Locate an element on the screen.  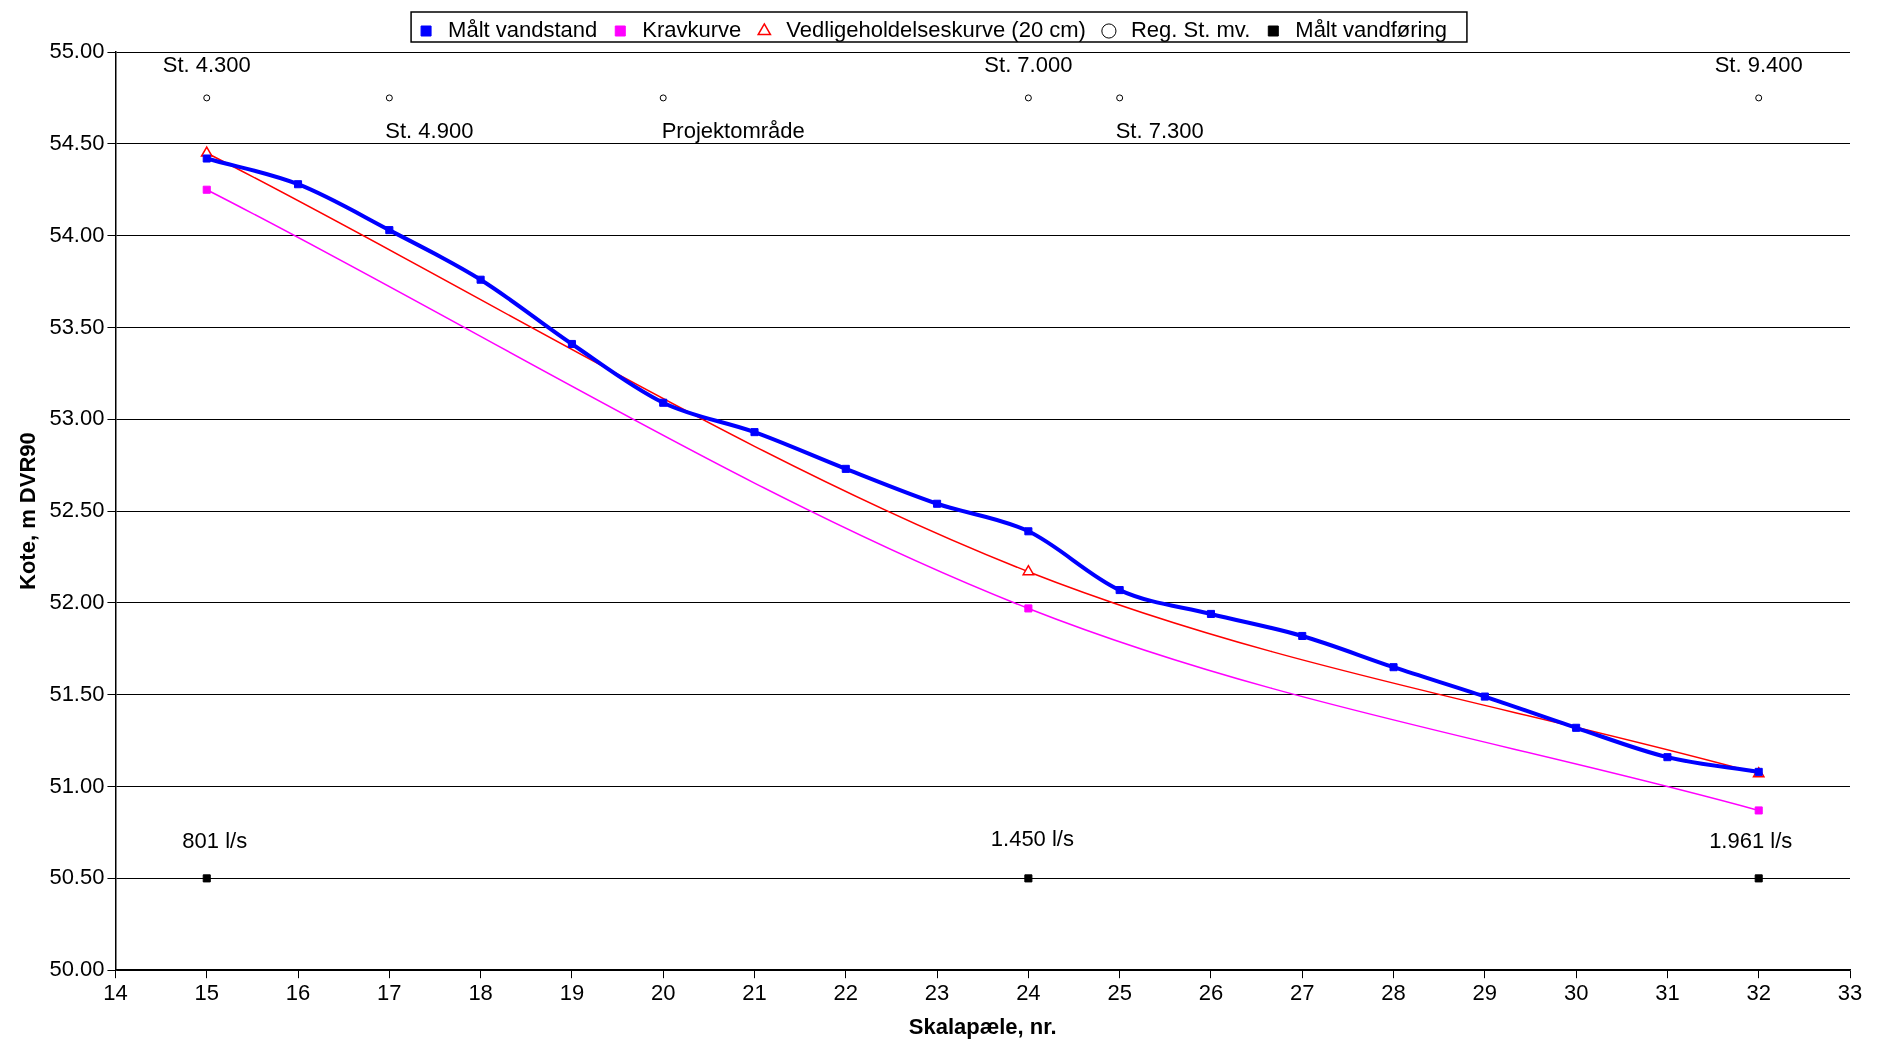
annotation: St. 4.300 is located at coordinates (206, 64).